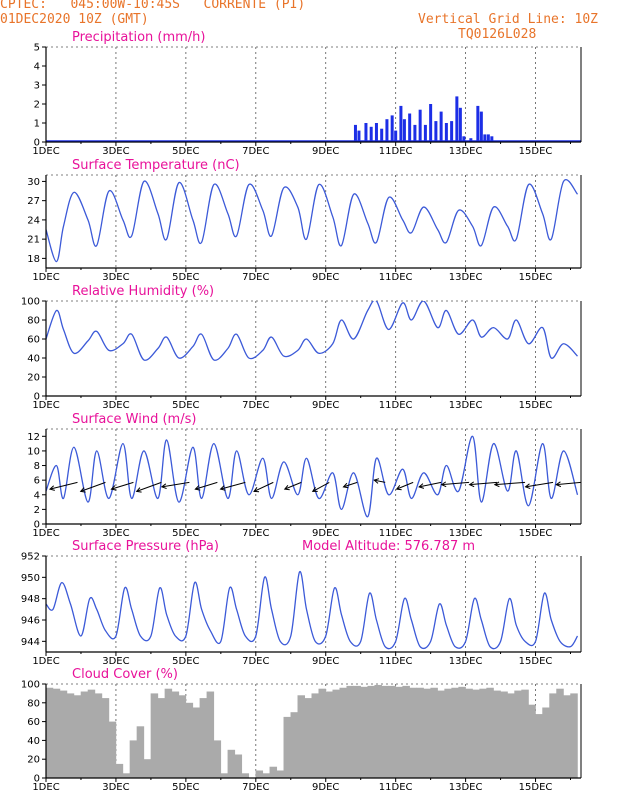 The width and height of the screenshot is (618, 800). What do you see at coordinates (45, 661) in the screenshot?
I see `x-tick-label: 1DEC` at bounding box center [45, 661].